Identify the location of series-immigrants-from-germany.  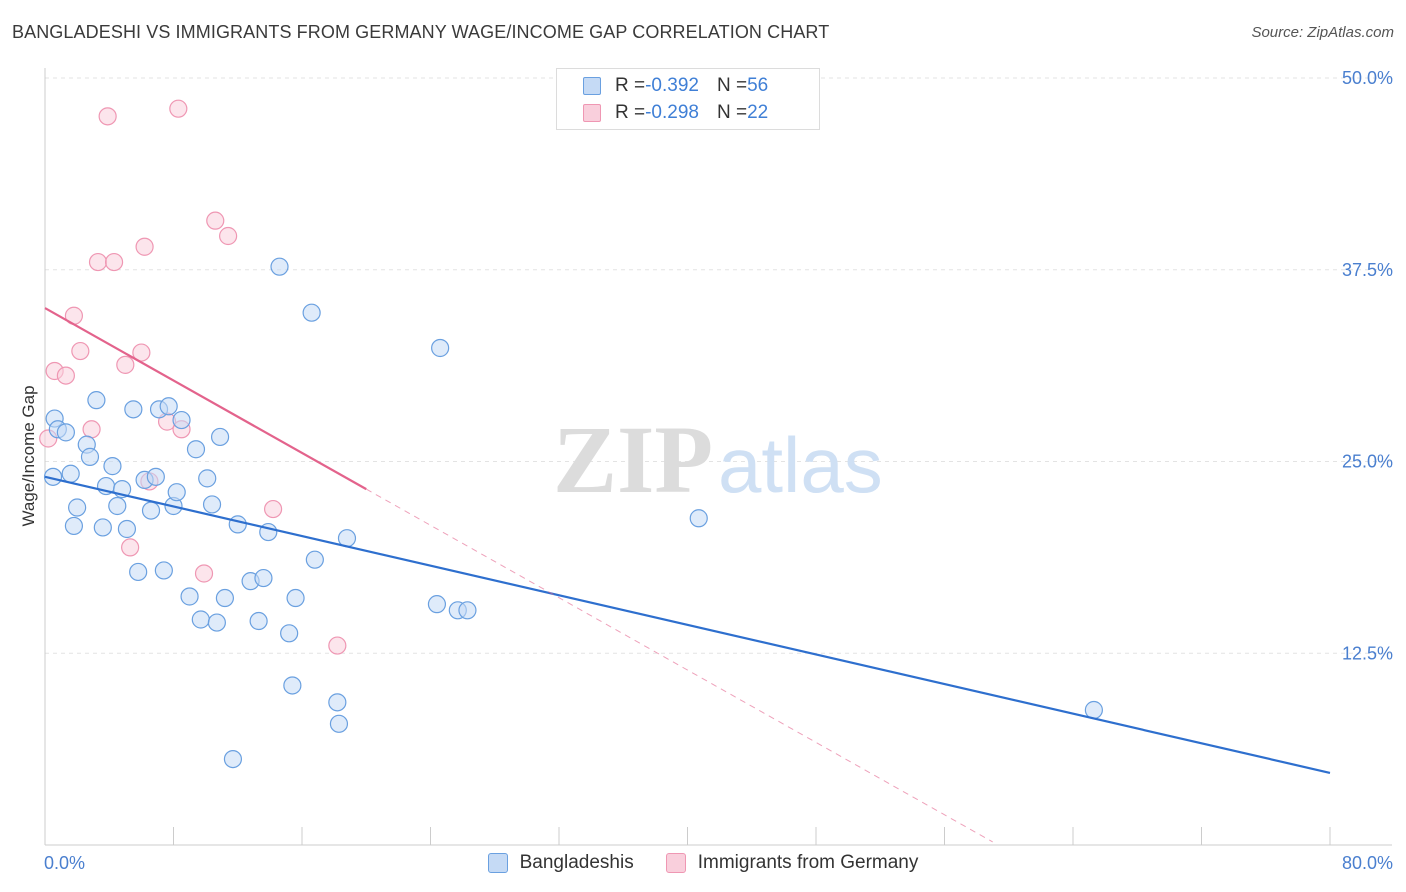
(193, 377).